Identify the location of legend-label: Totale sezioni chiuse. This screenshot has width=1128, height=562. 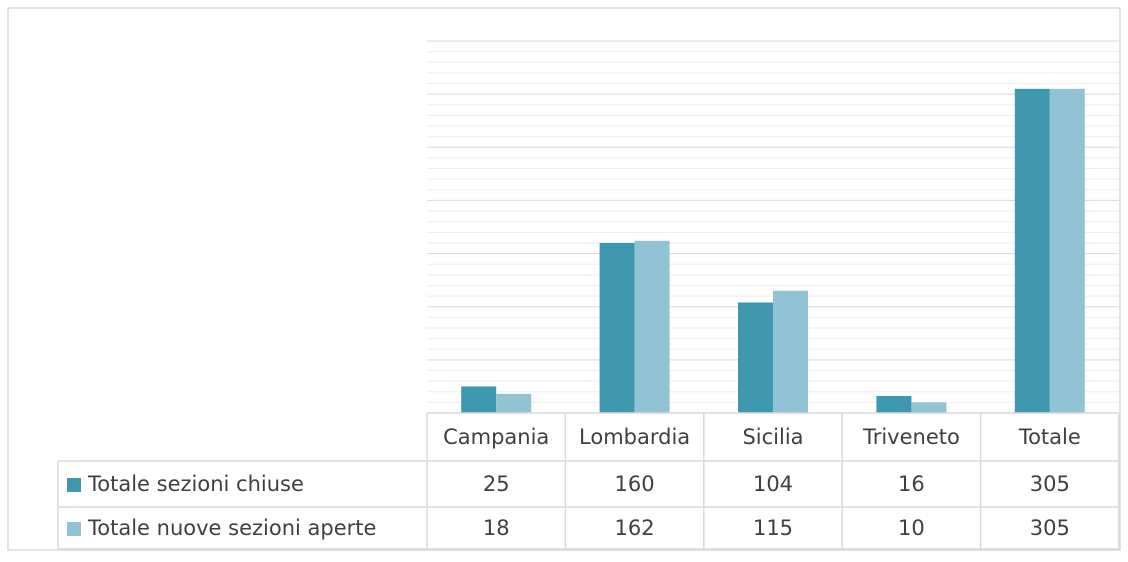
(195, 484).